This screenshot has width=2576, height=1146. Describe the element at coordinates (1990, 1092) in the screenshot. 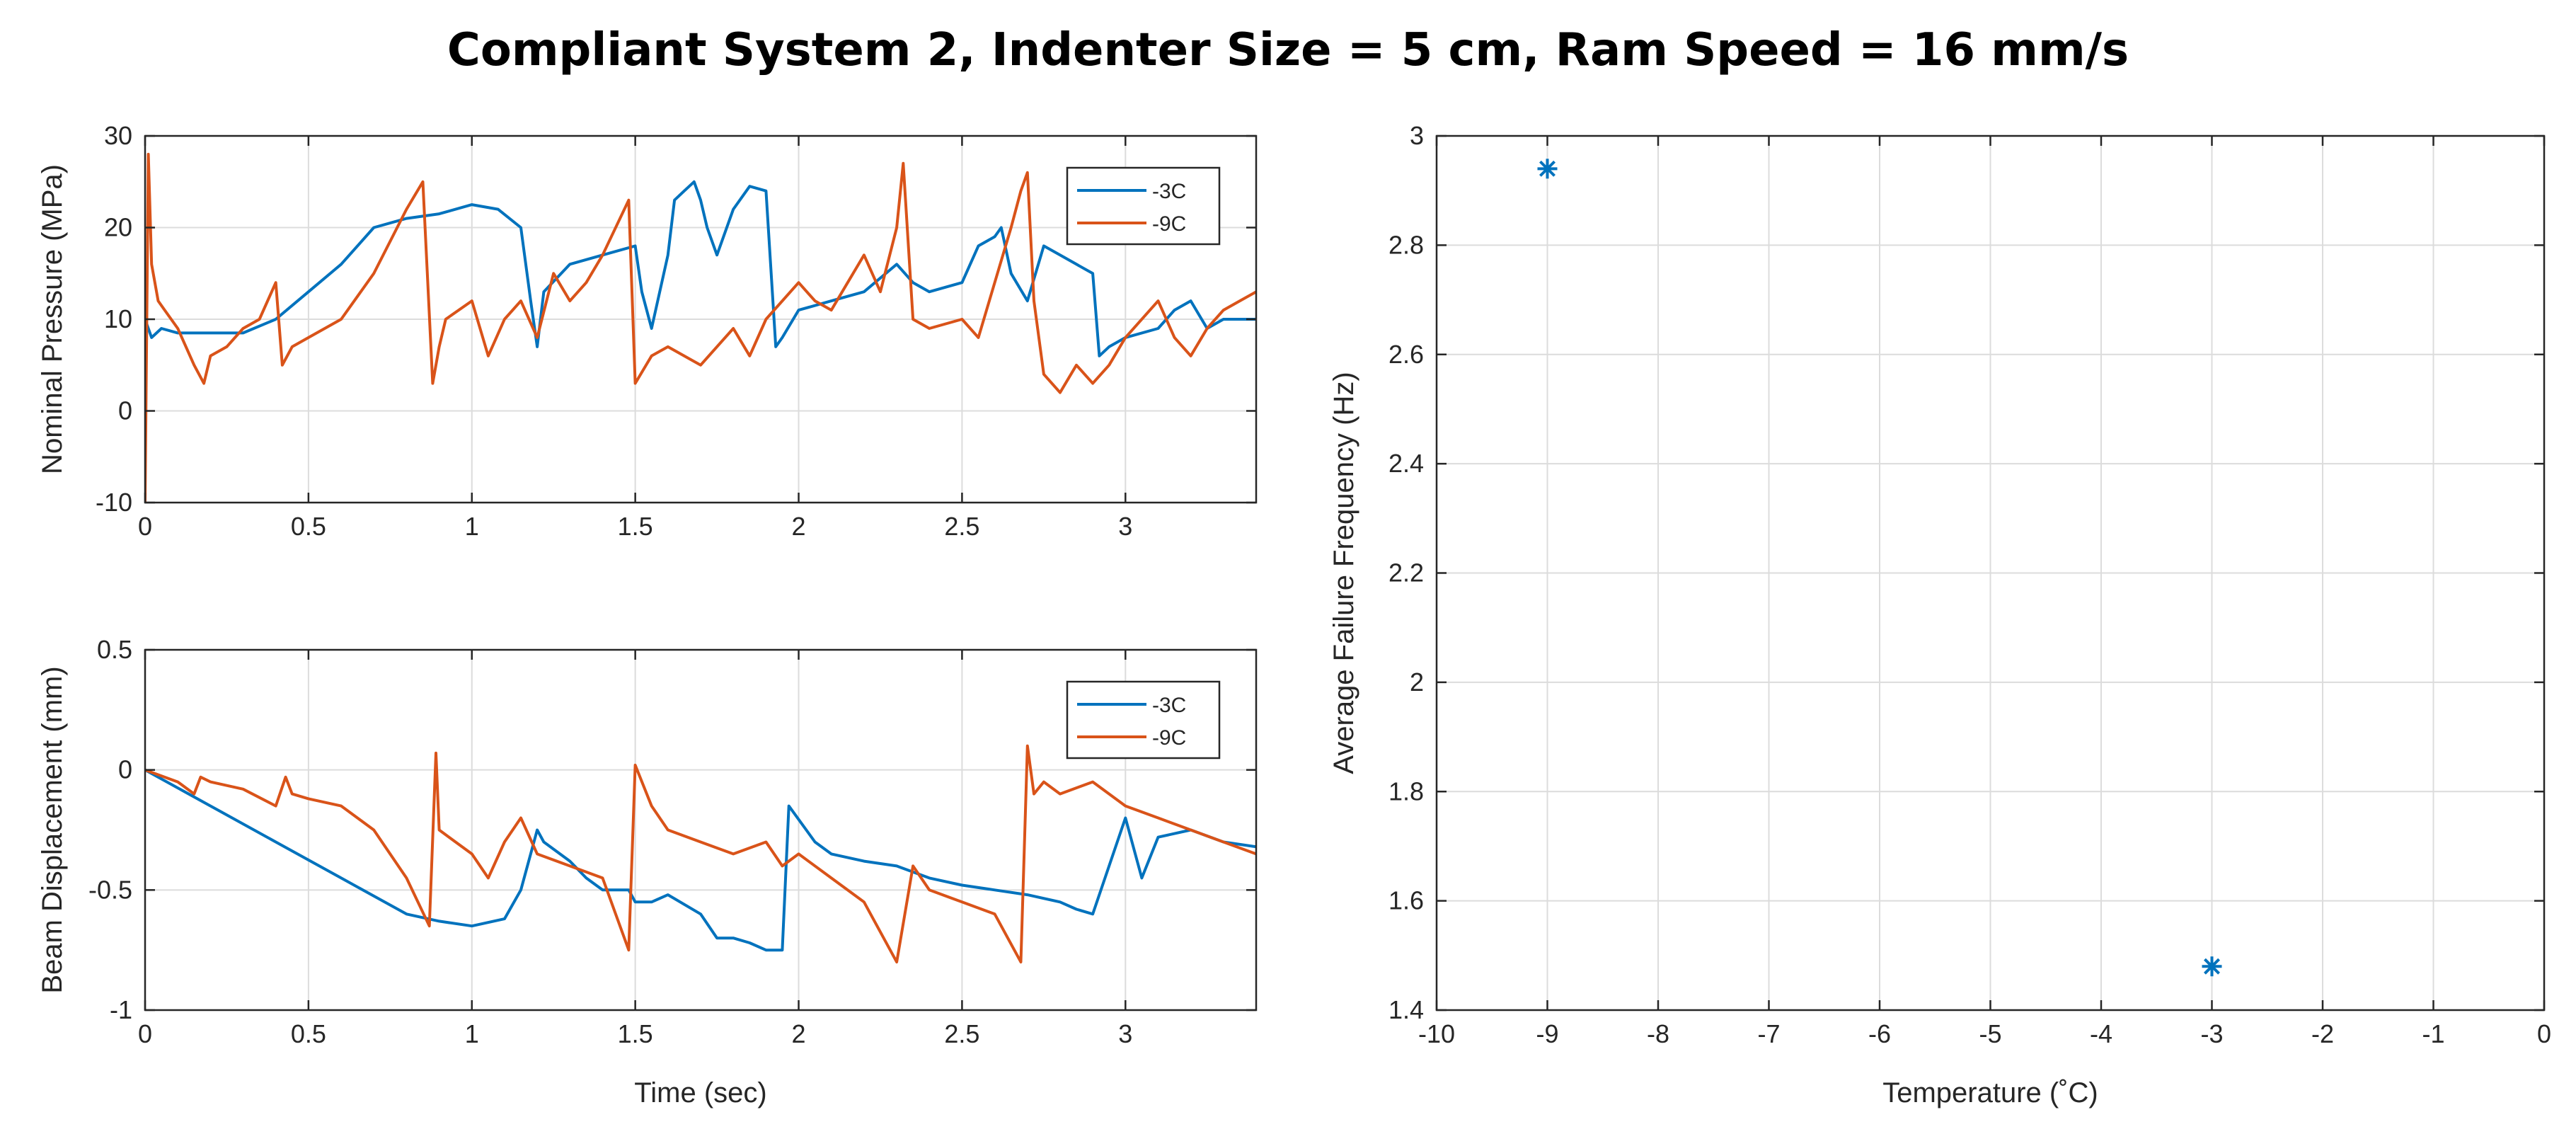

I see `frequency-x-axis-label: Temperature (˚C)` at that location.